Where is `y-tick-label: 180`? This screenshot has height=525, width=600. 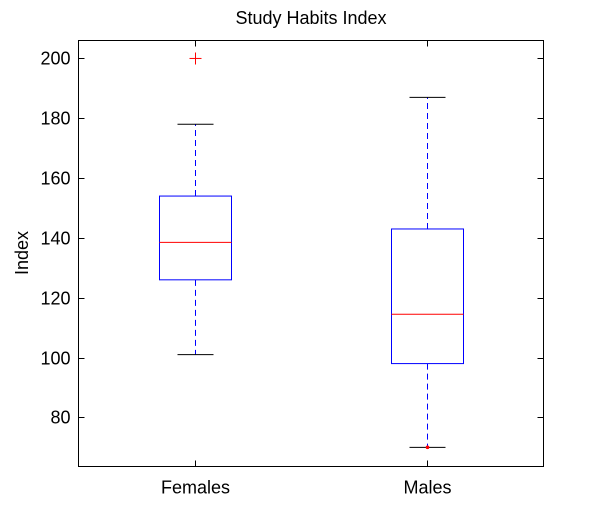
y-tick-label: 180 is located at coordinates (55, 119).